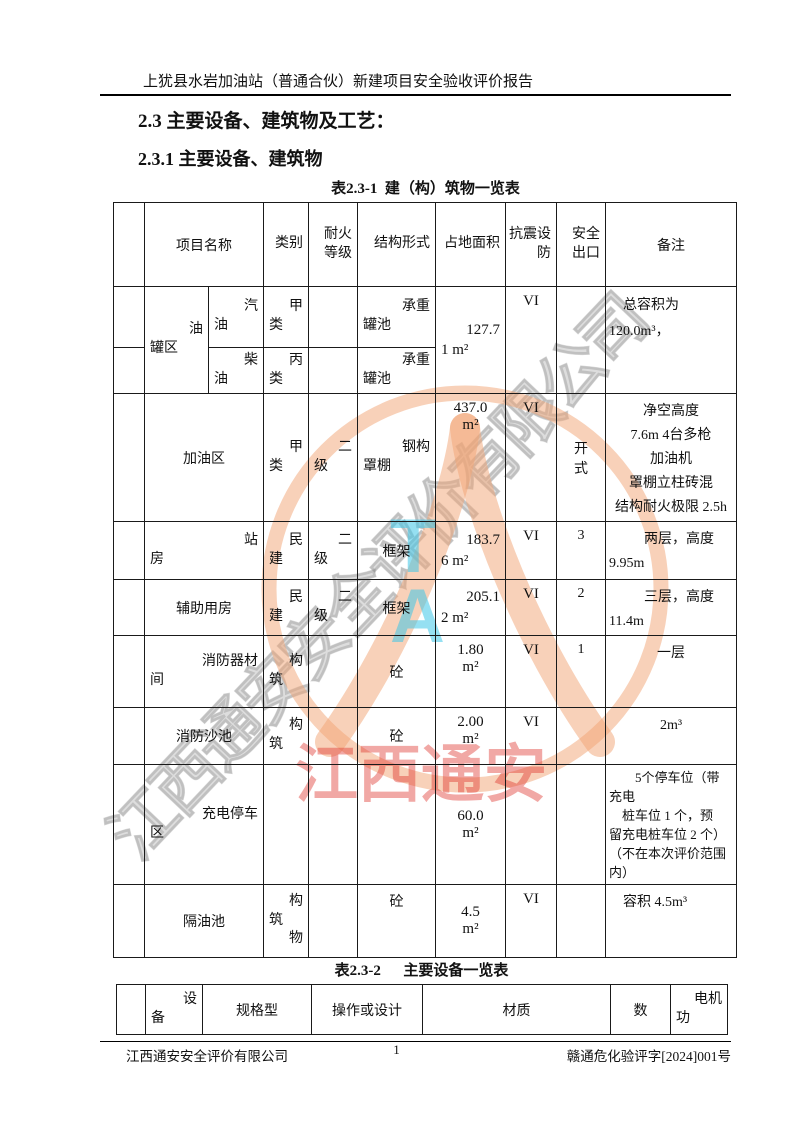 The height and width of the screenshot is (1122, 793). I want to click on cell-group-name: 油罐区, so click(176, 340).